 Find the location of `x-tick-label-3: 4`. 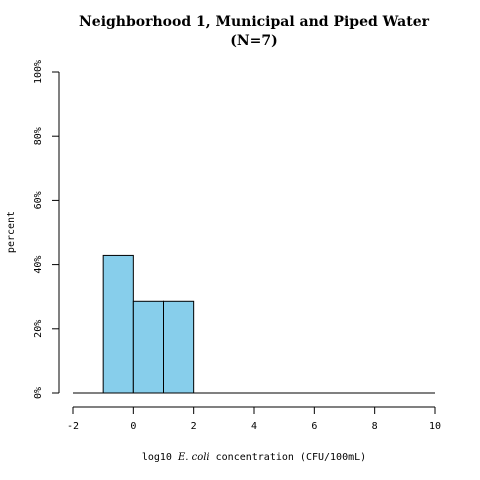

x-tick-label-3: 4 is located at coordinates (254, 426).